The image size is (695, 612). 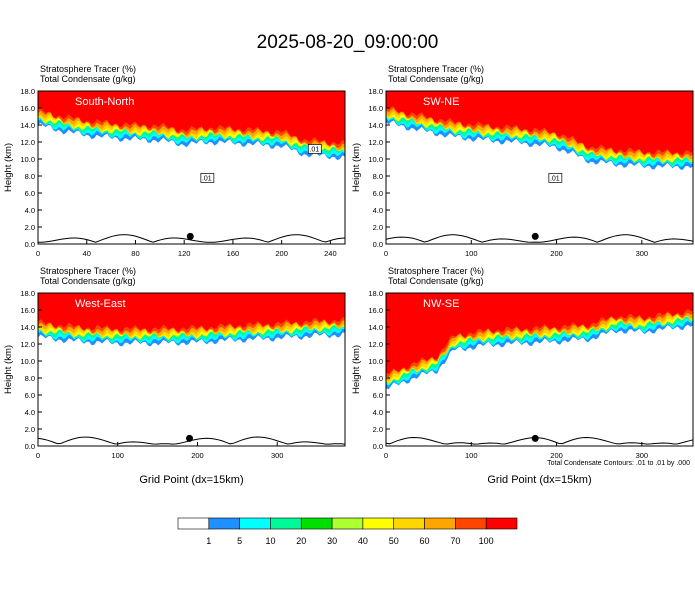 What do you see at coordinates (100, 304) in the screenshot?
I see `panel-label: West-East` at bounding box center [100, 304].